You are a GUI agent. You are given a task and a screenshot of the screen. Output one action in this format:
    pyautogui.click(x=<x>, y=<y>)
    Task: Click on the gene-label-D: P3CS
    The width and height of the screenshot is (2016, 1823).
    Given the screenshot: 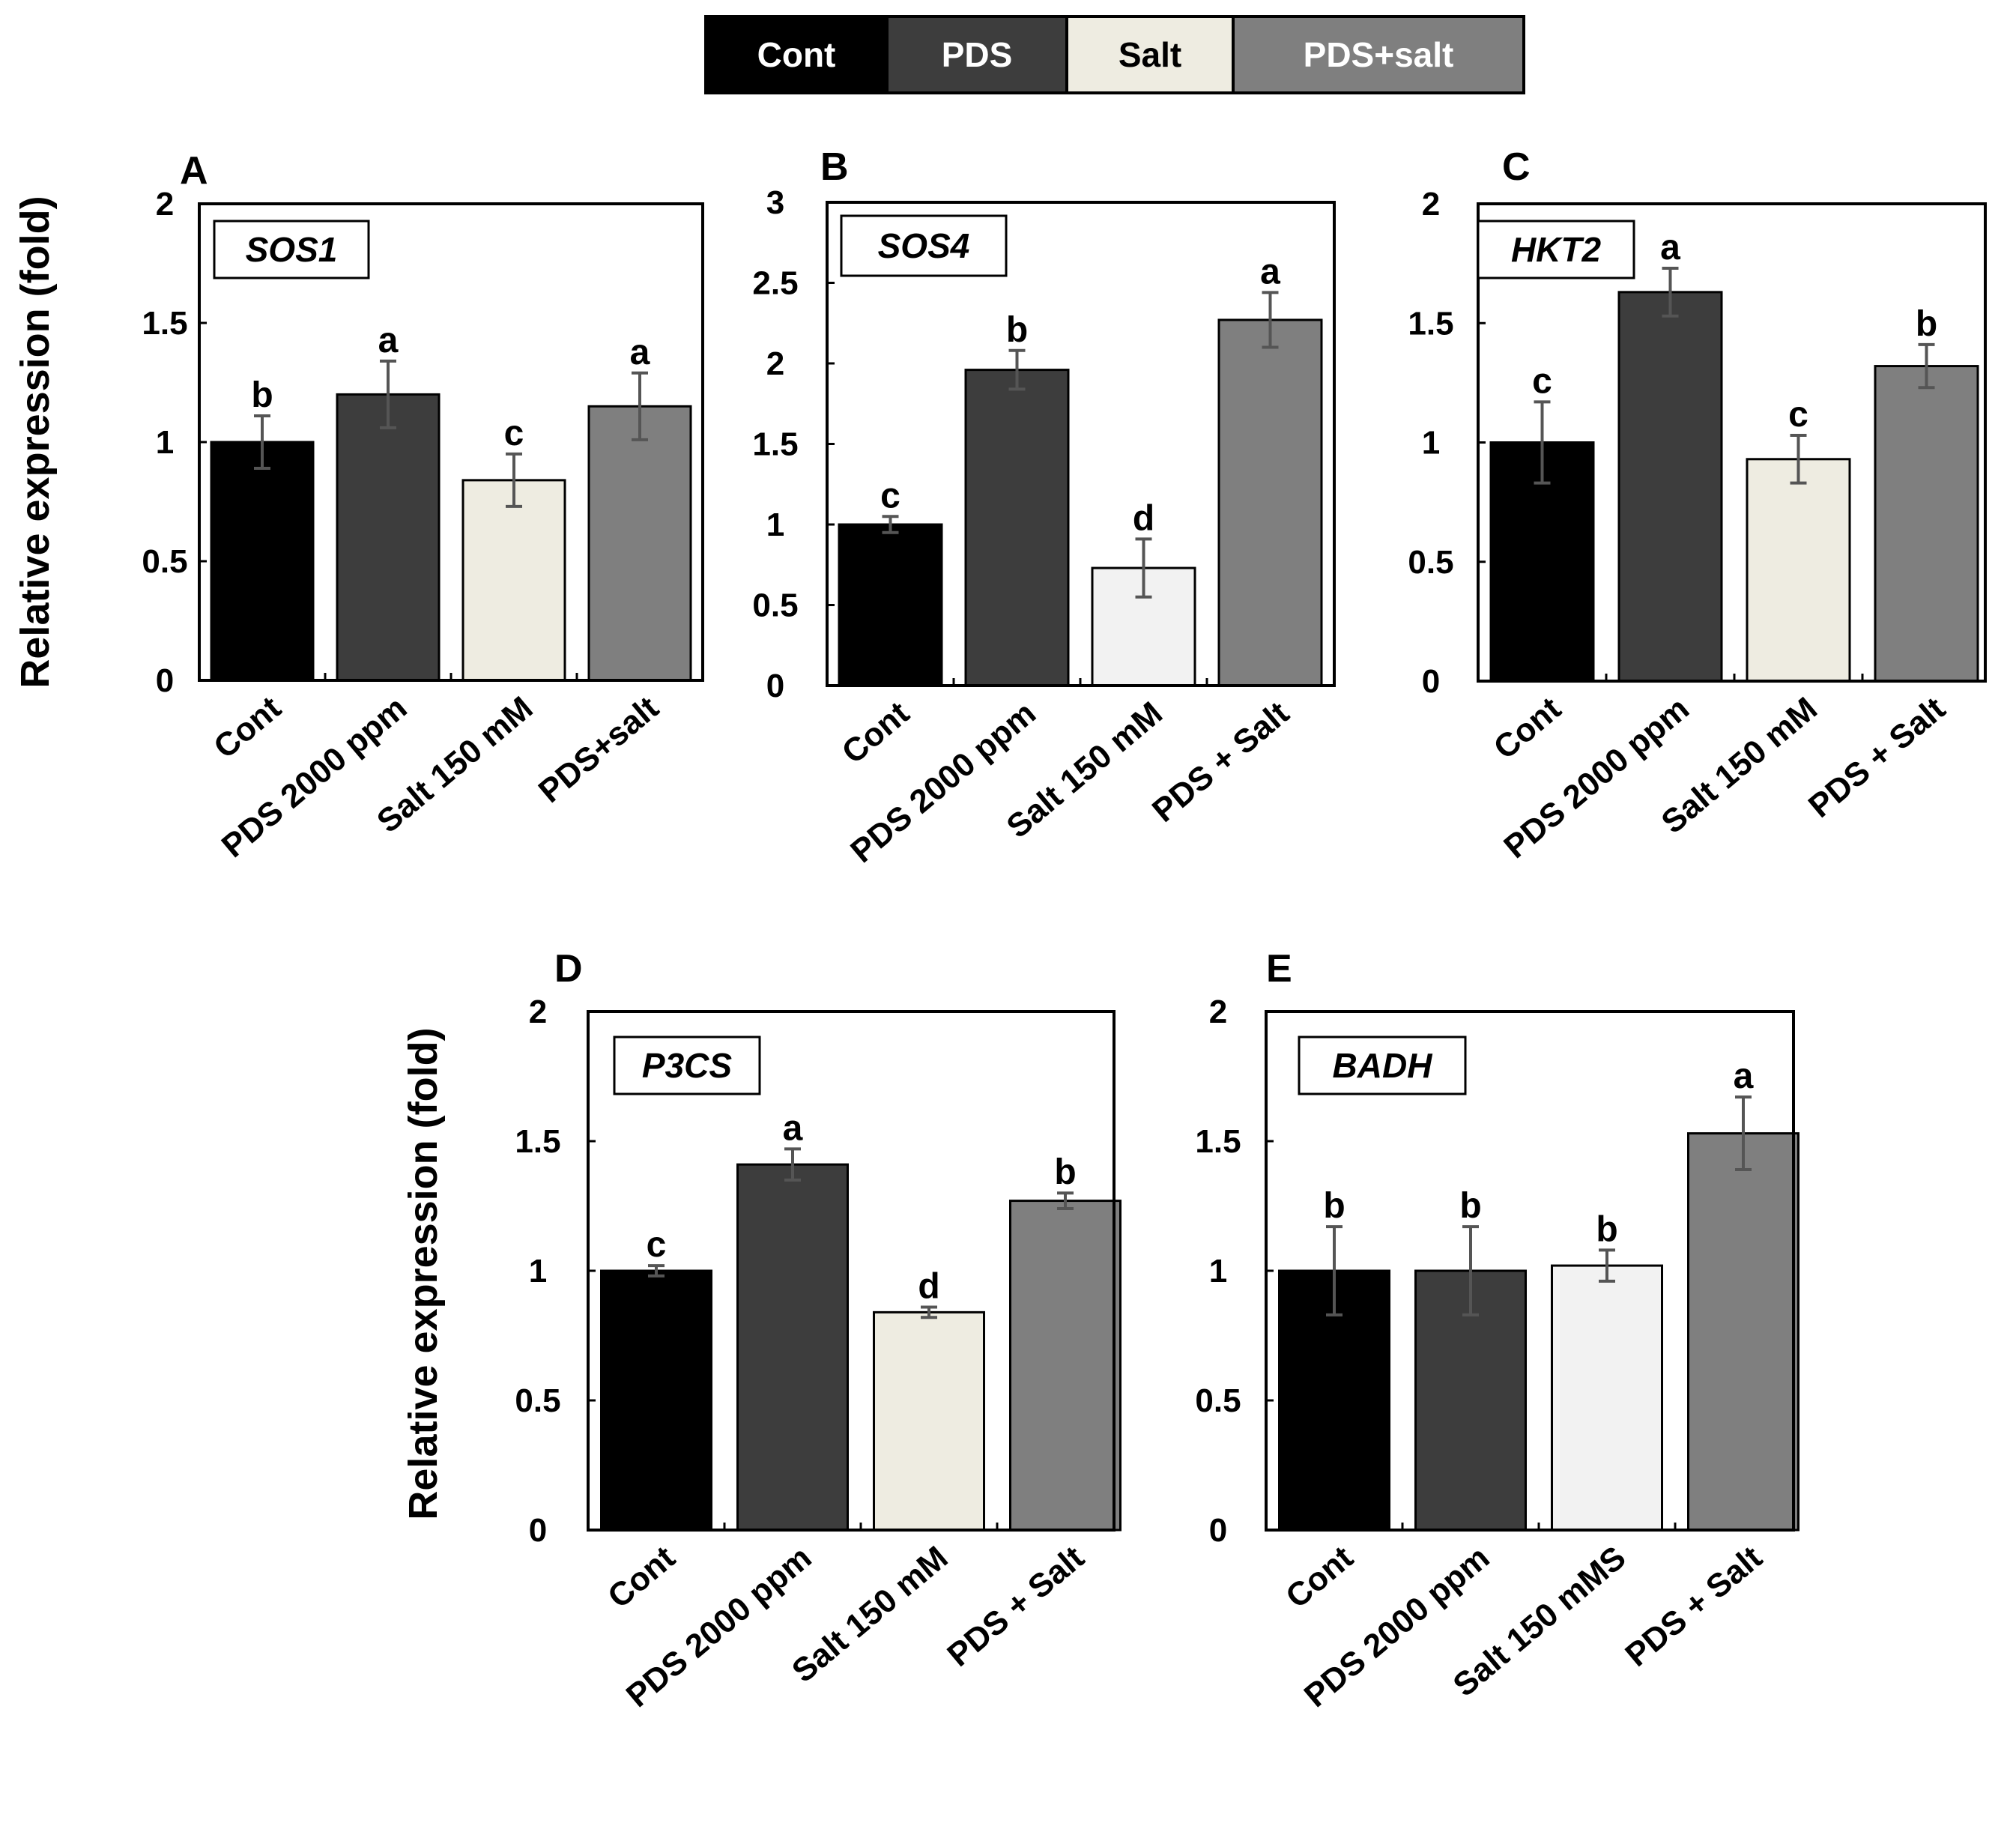 What is the action you would take?
    pyautogui.click(x=687, y=1066)
    